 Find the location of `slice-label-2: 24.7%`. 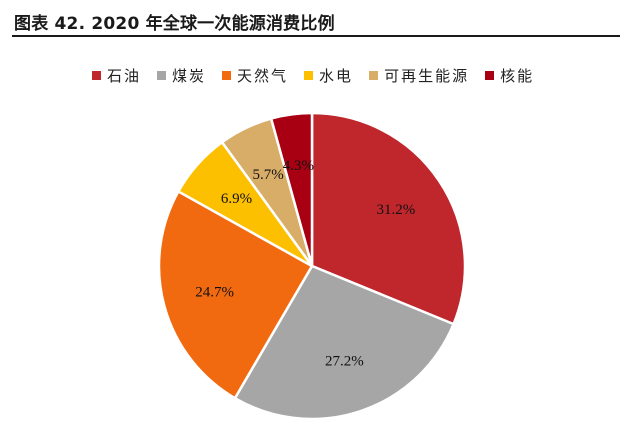

slice-label-2: 24.7% is located at coordinates (214, 293).